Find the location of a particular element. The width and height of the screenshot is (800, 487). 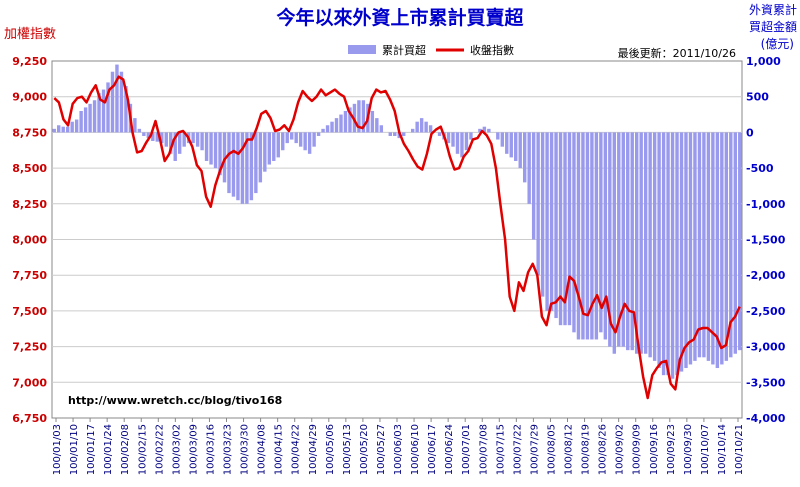

right-tick-label: 1,000 is located at coordinates (763, 61).